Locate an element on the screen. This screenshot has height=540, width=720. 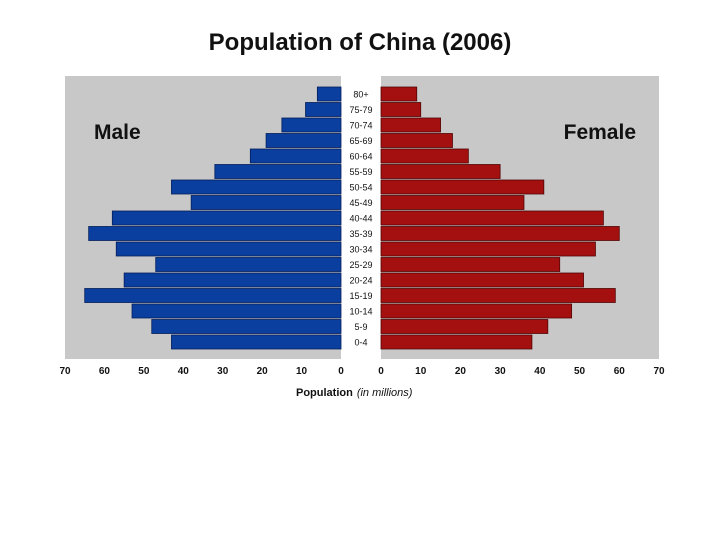
female-tick-0: 0 is located at coordinates (381, 371).